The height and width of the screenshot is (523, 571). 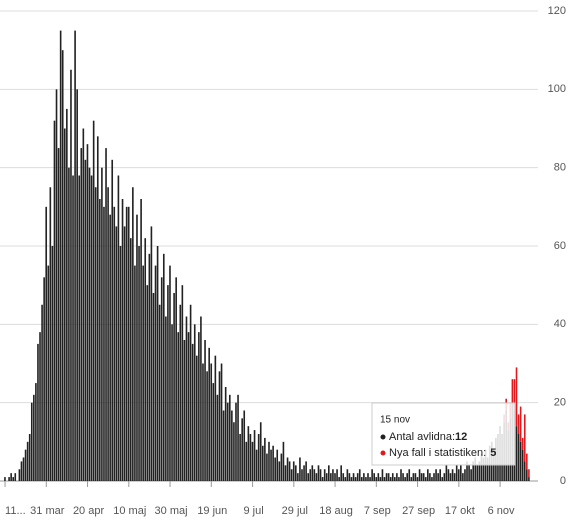 What do you see at coordinates (501, 511) in the screenshot?
I see `x-tick-label: 6 nov` at bounding box center [501, 511].